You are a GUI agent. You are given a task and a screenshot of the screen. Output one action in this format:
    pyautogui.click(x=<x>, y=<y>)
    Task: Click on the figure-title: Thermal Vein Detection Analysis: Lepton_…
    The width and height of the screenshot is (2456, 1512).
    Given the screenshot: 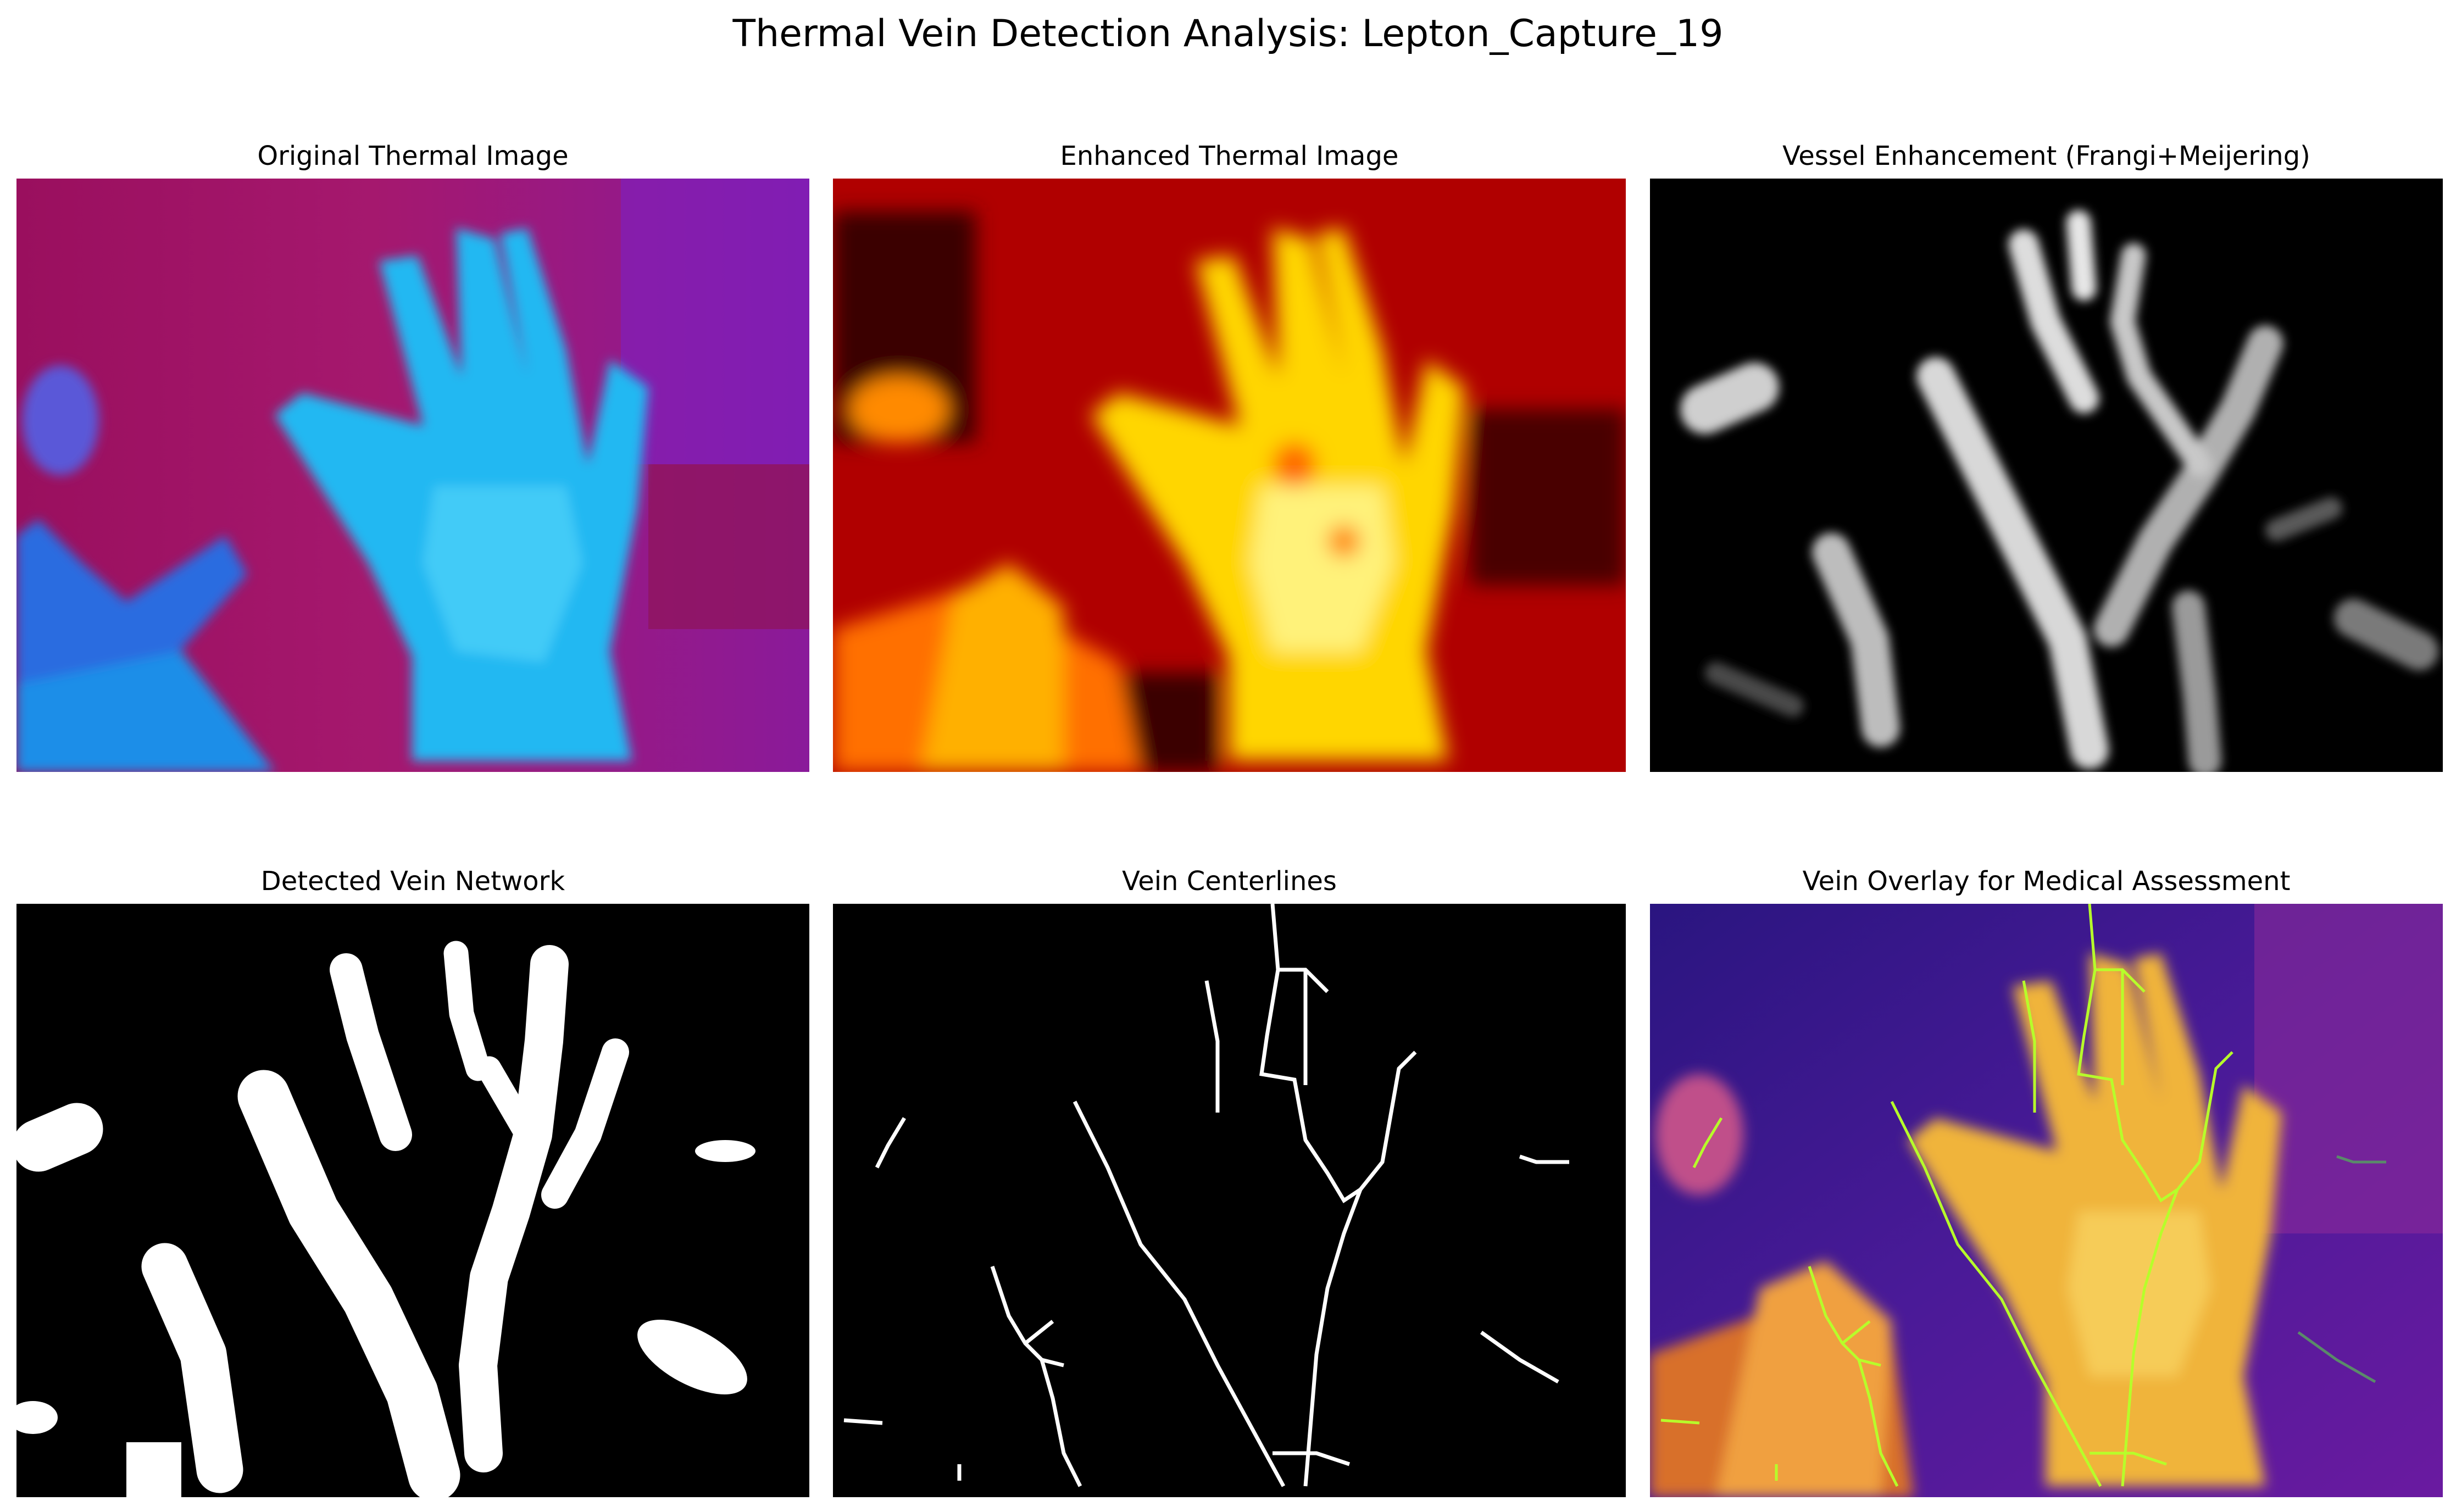 What is the action you would take?
    pyautogui.click(x=1228, y=33)
    